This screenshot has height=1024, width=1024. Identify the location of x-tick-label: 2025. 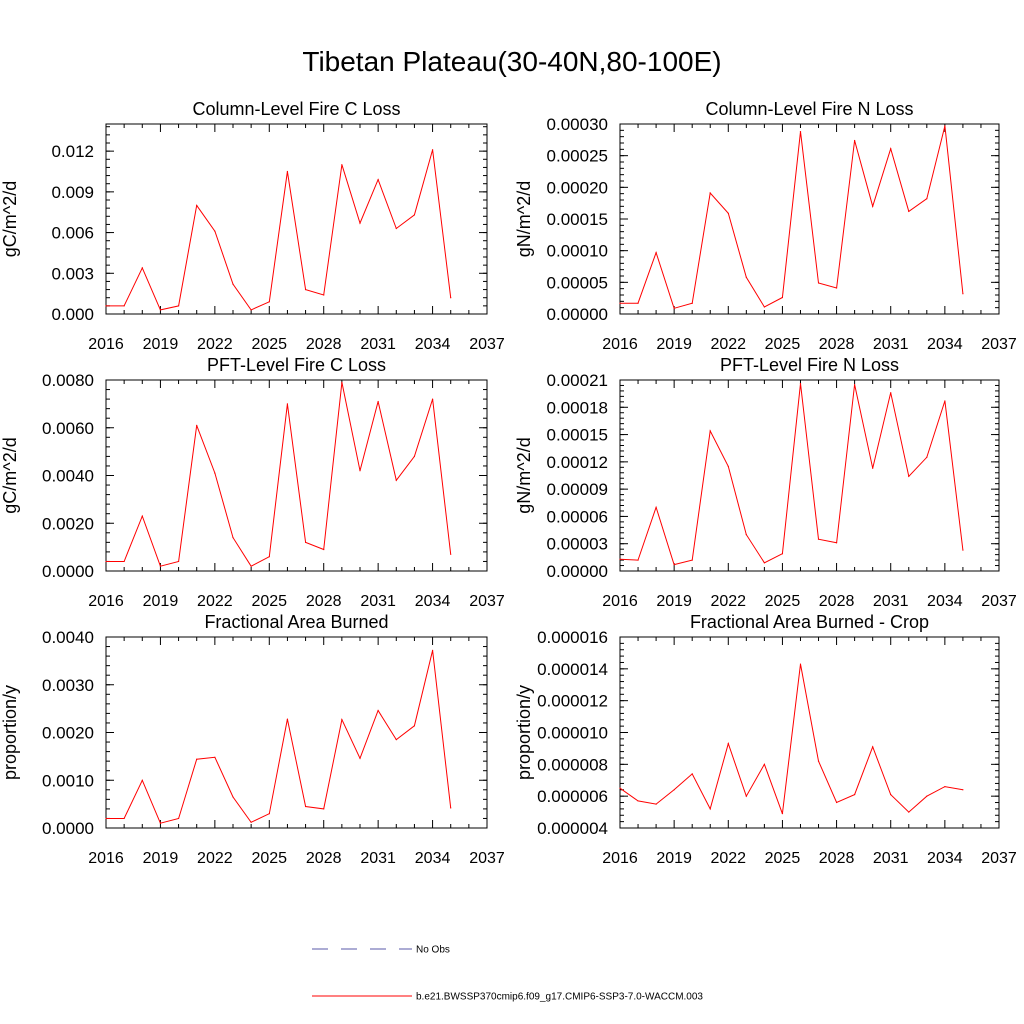
(783, 858).